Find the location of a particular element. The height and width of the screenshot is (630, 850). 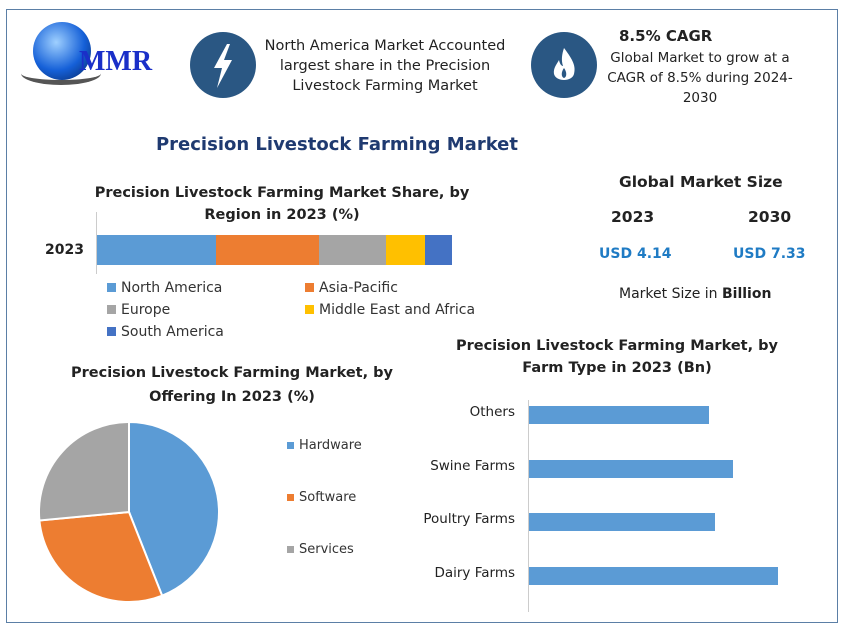

legend-label: Hardware is located at coordinates (330, 445).